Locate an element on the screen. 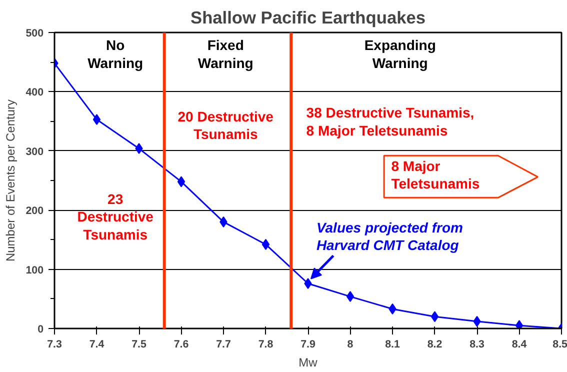 Image resolution: width=567 pixels, height=372 pixels. x-tick-label: 7.9 is located at coordinates (308, 344).